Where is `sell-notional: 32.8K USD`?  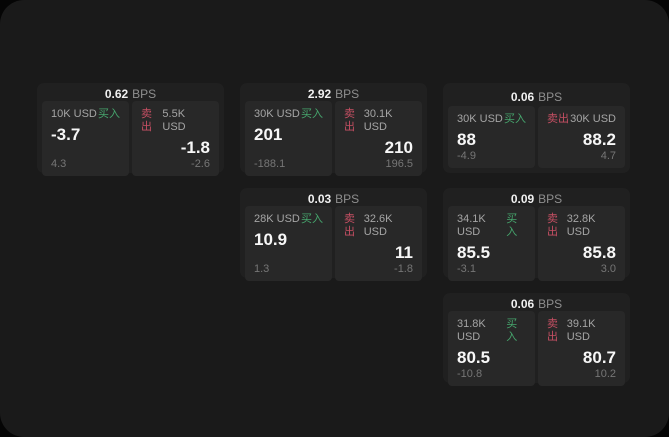 sell-notional: 32.8K USD is located at coordinates (581, 225).